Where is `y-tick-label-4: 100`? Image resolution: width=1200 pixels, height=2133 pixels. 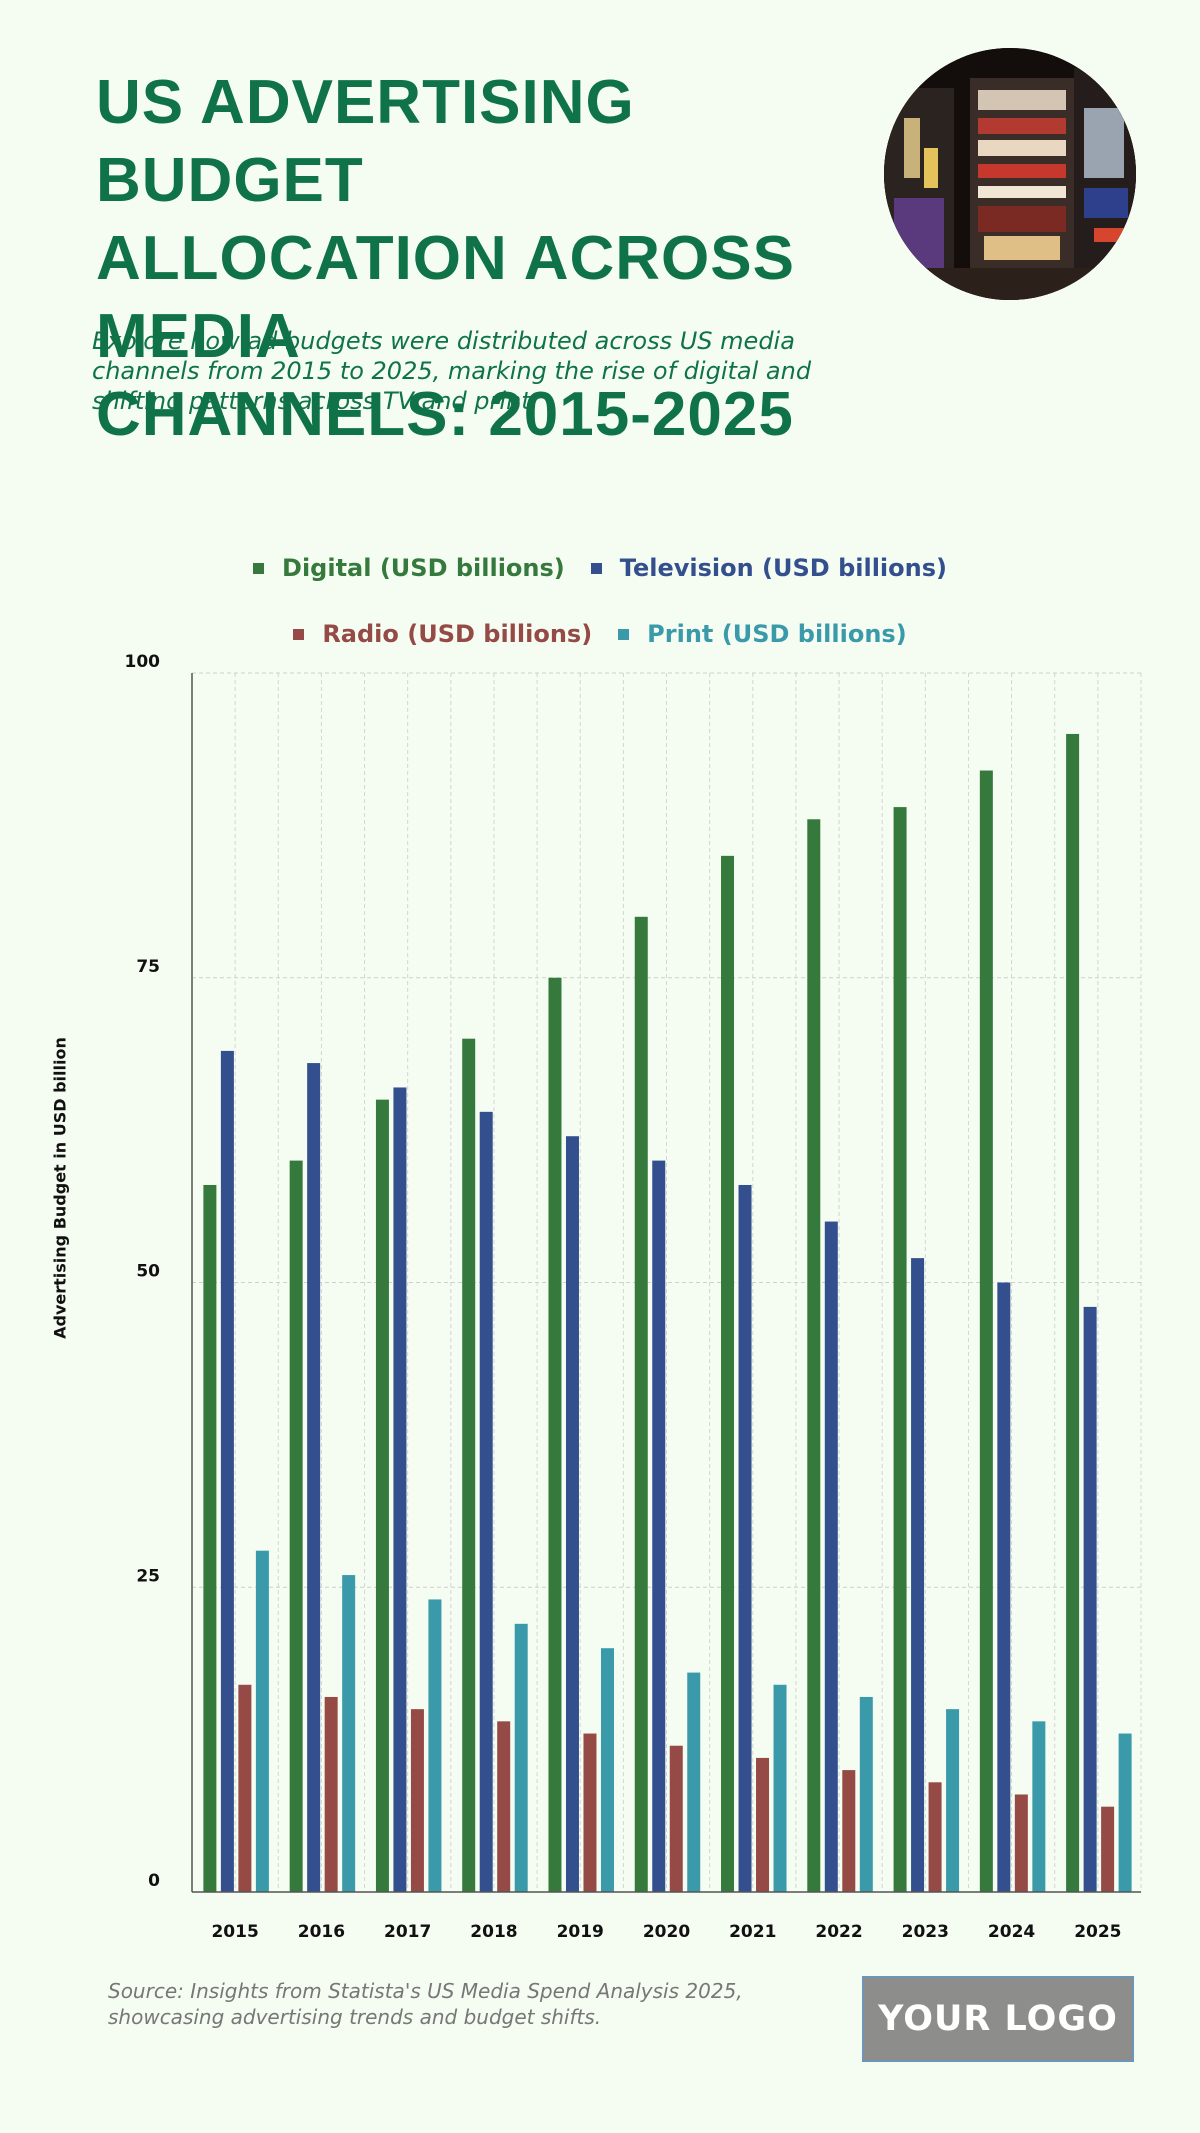
y-tick-label-4: 100 is located at coordinates (143, 662).